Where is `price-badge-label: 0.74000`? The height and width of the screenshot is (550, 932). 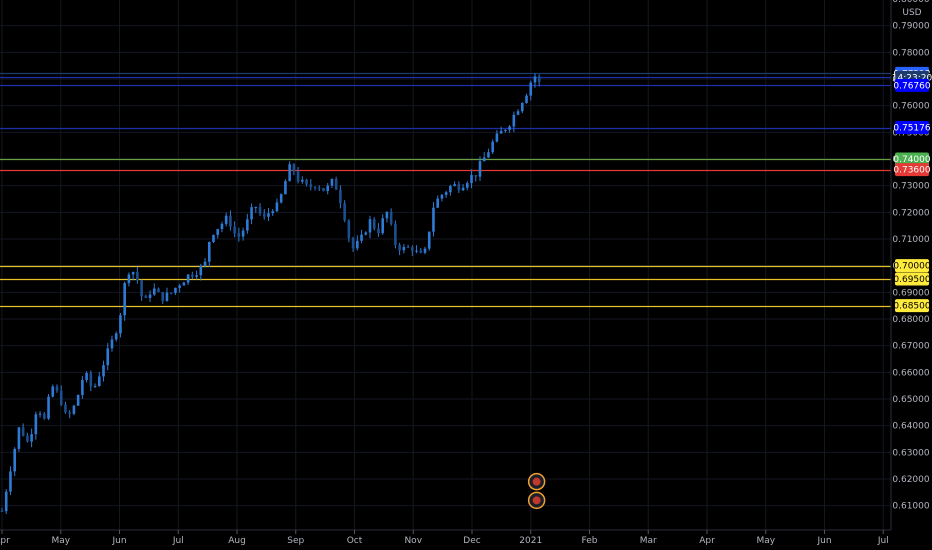 price-badge-label: 0.74000 is located at coordinates (911, 160).